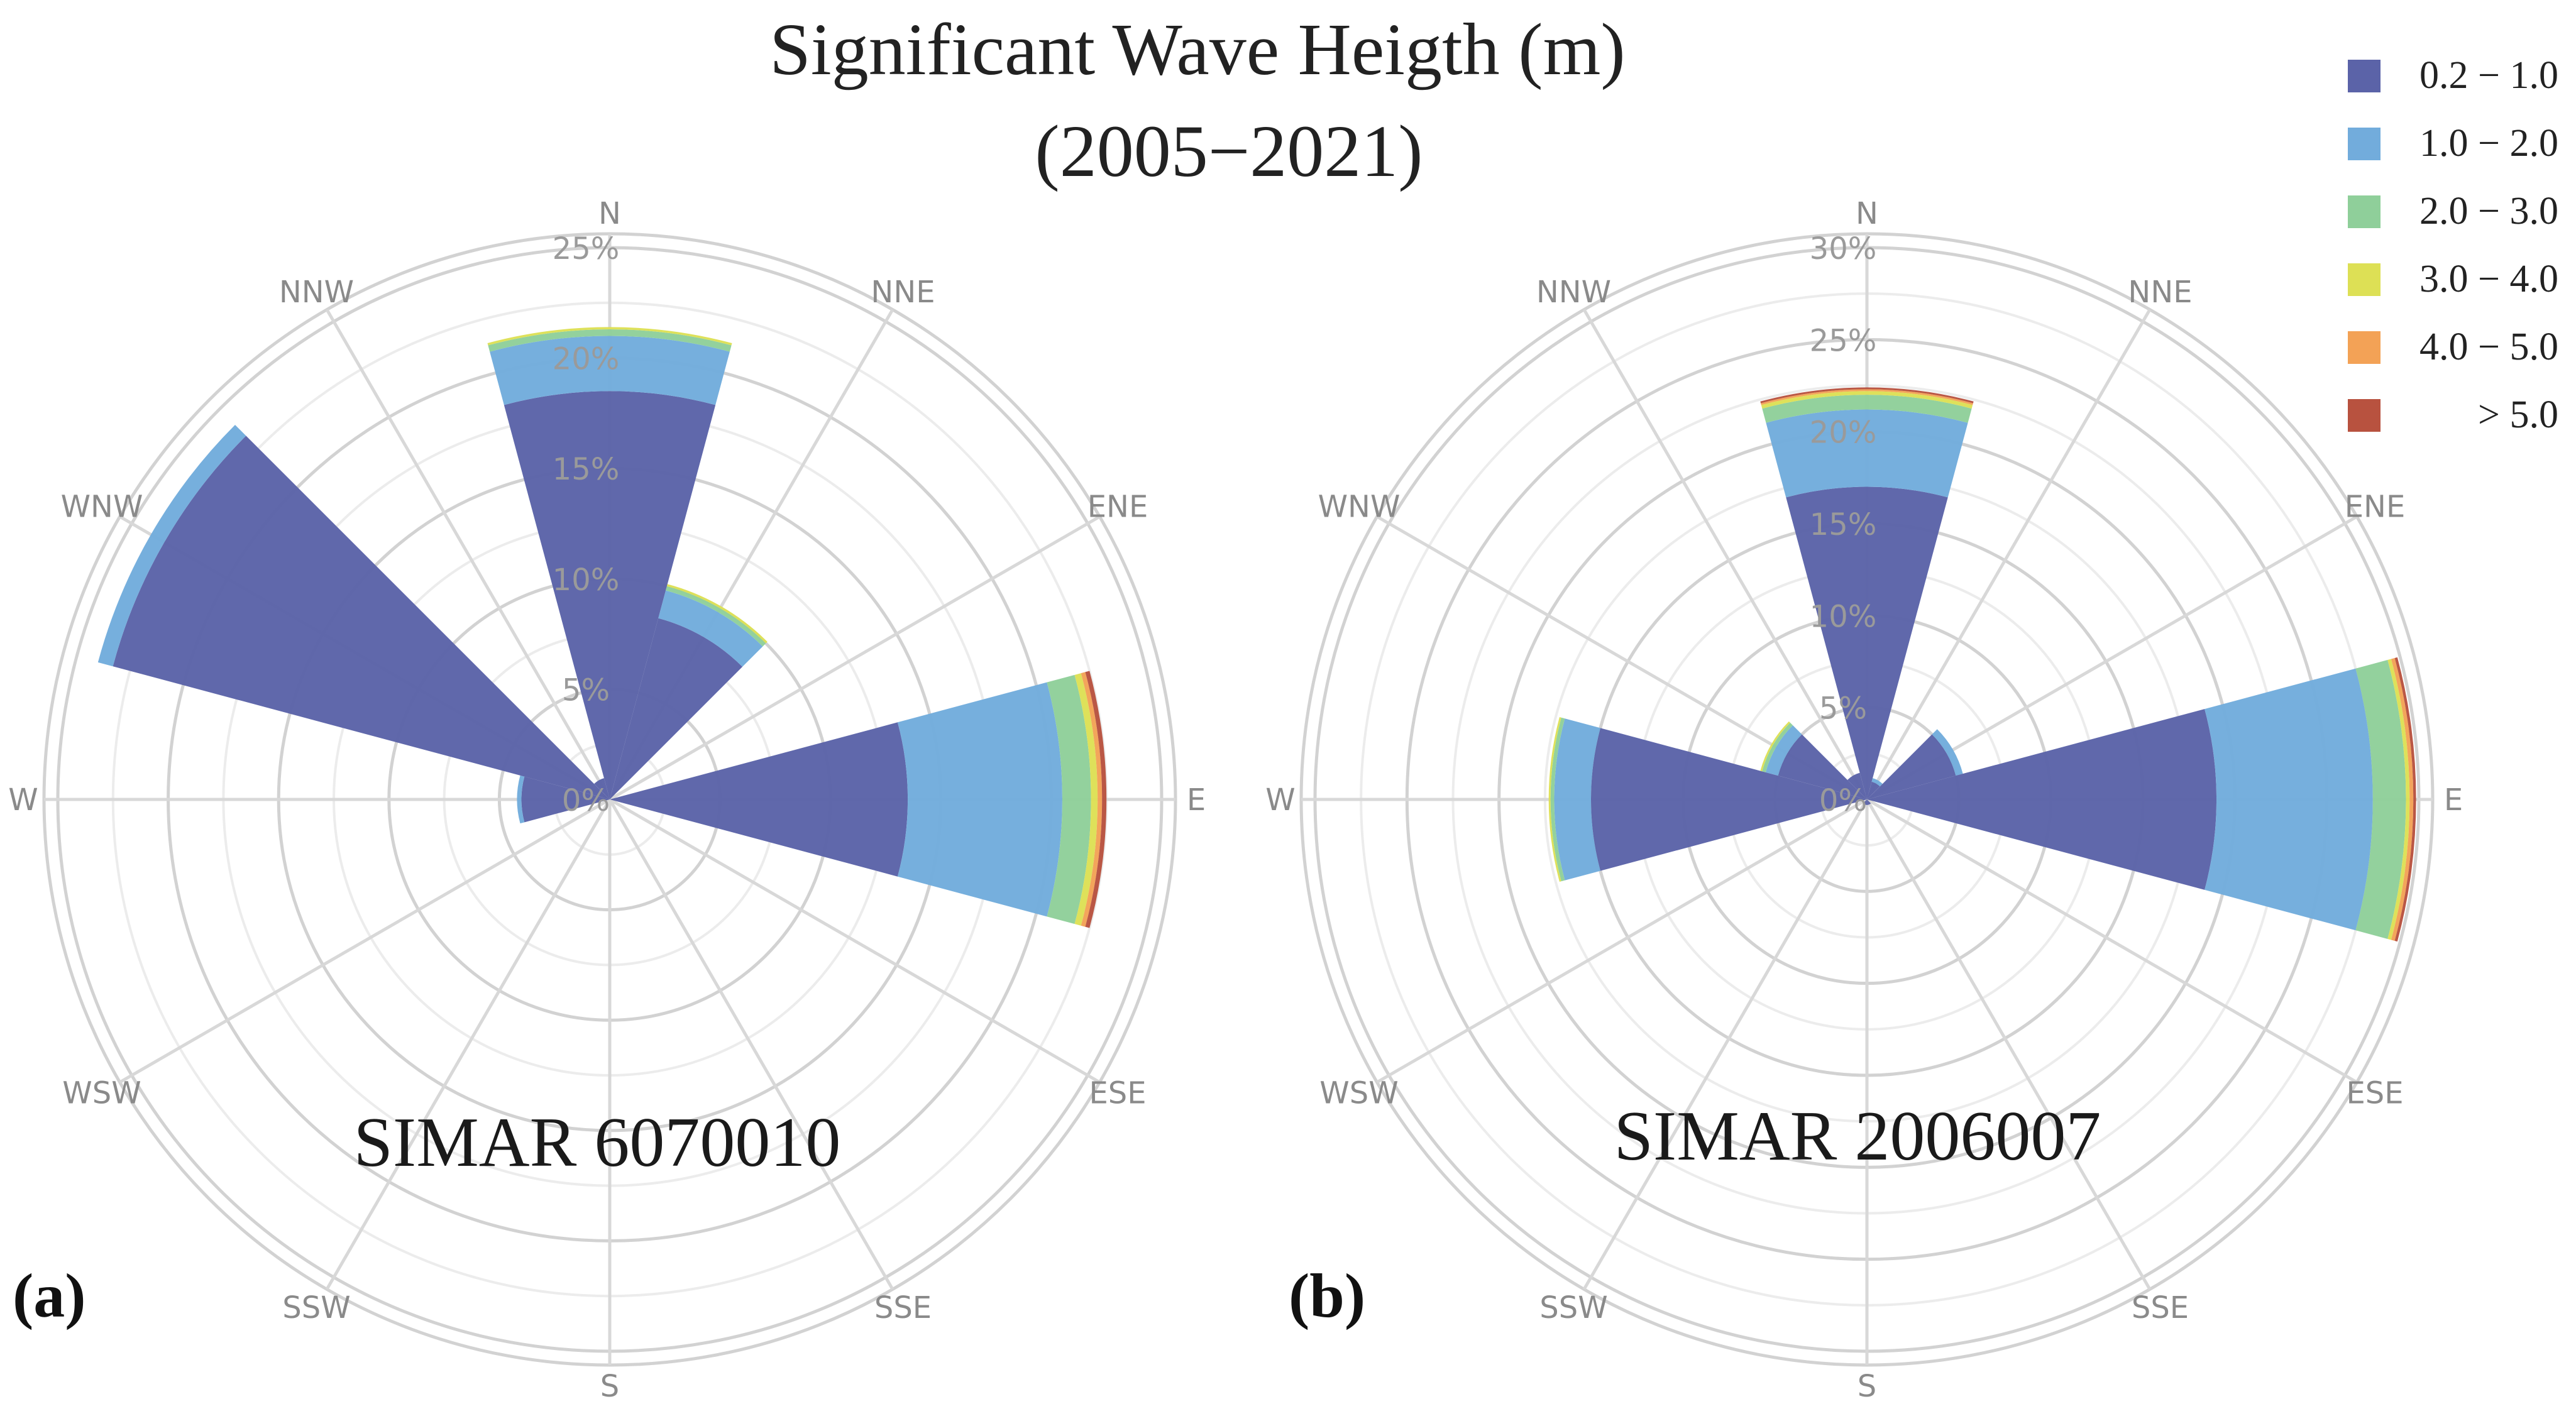 This screenshot has height=1421, width=2576. Describe the element at coordinates (1555, 799) in the screenshot. I see `bar-w-bin4` at that location.